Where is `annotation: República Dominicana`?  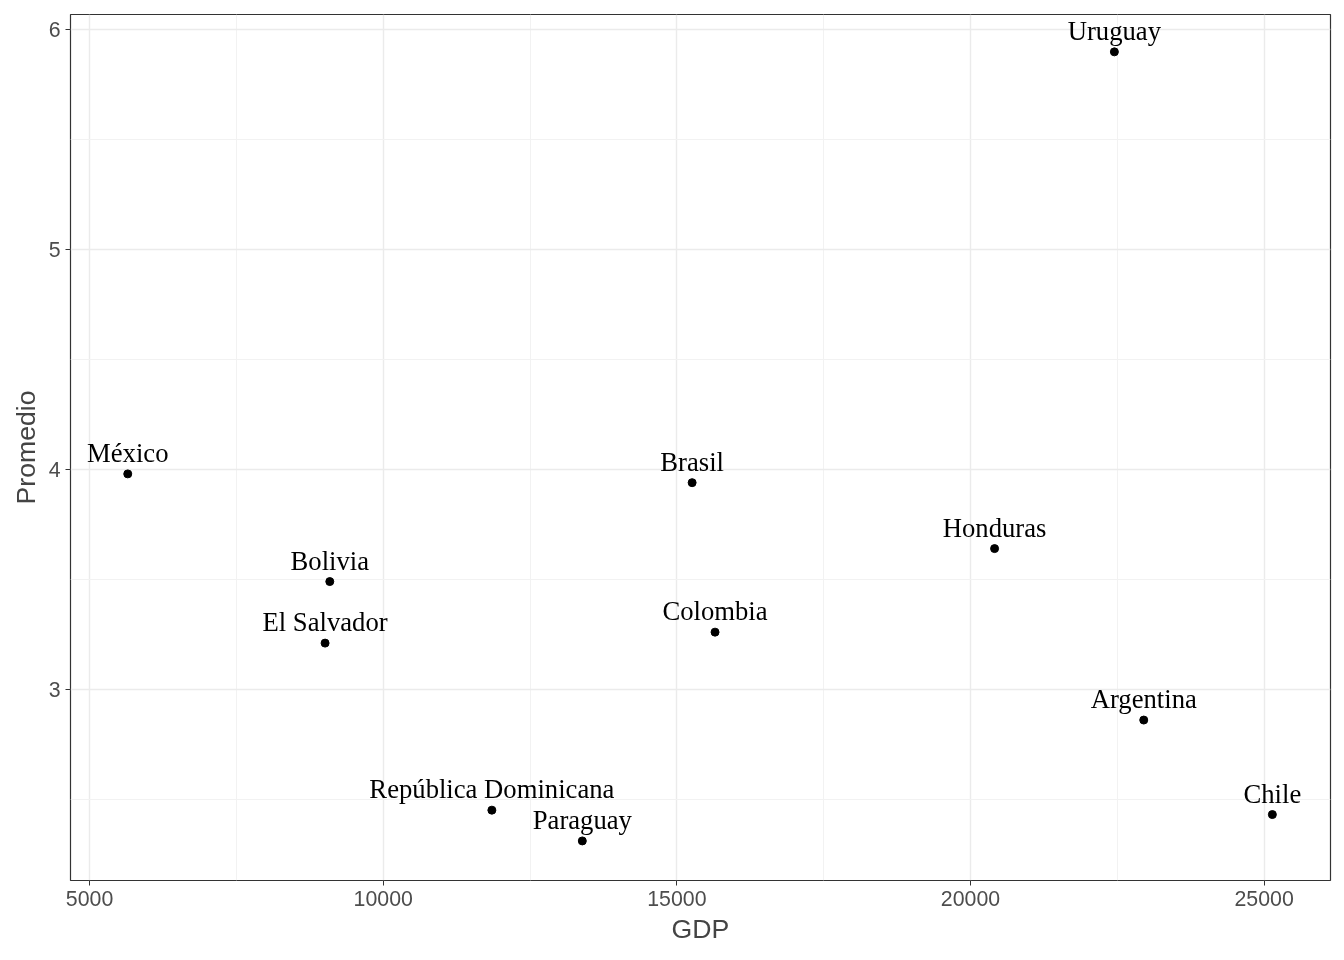 annotation: República Dominicana is located at coordinates (492, 789).